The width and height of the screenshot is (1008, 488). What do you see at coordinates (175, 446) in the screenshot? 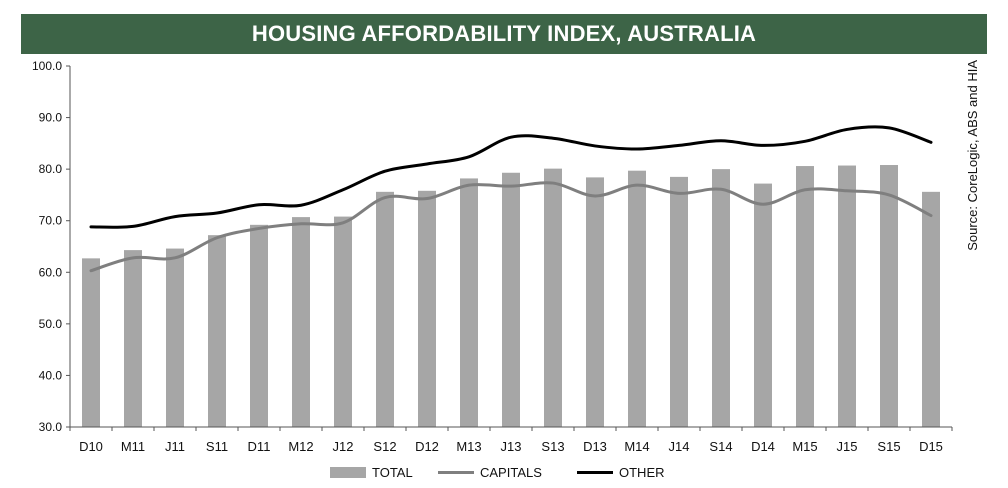
I see `x-tick-label: J11` at bounding box center [175, 446].